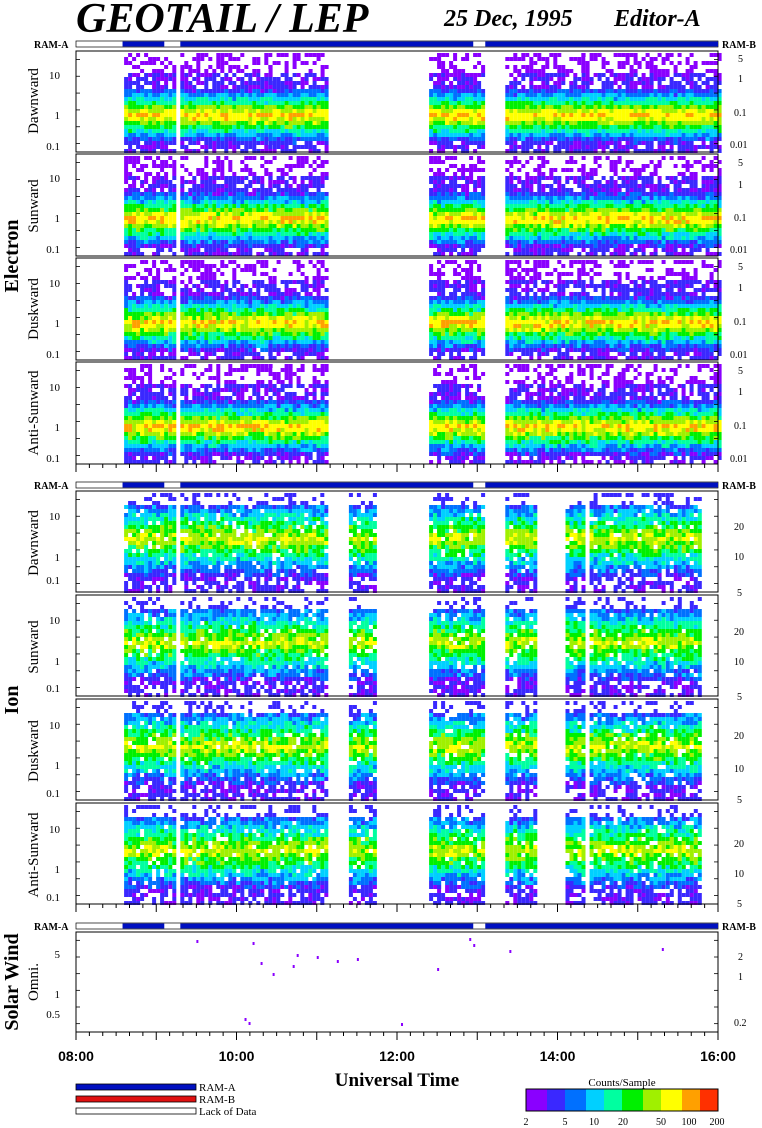 The image size is (762, 1128). What do you see at coordinates (615, 1100) in the screenshot?
I see `colorbar-cell` at bounding box center [615, 1100].